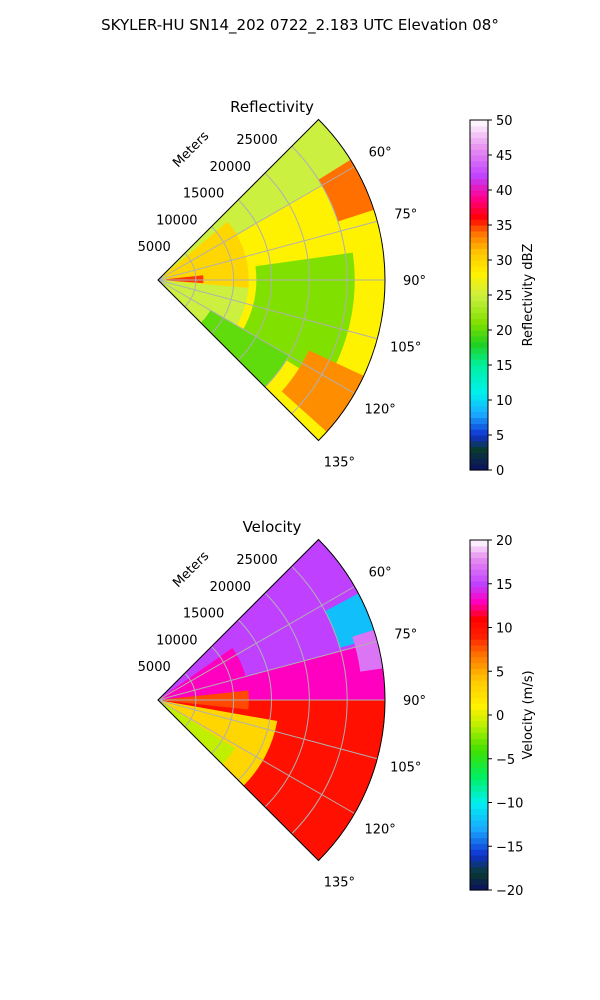 Image resolution: width=600 pixels, height=1000 pixels. I want to click on range-tick-label: 20000, so click(230, 587).